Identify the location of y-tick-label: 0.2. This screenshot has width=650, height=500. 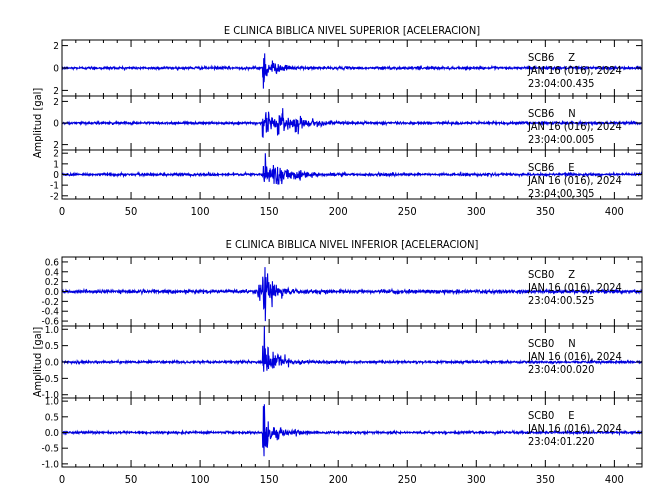
(52, 282).